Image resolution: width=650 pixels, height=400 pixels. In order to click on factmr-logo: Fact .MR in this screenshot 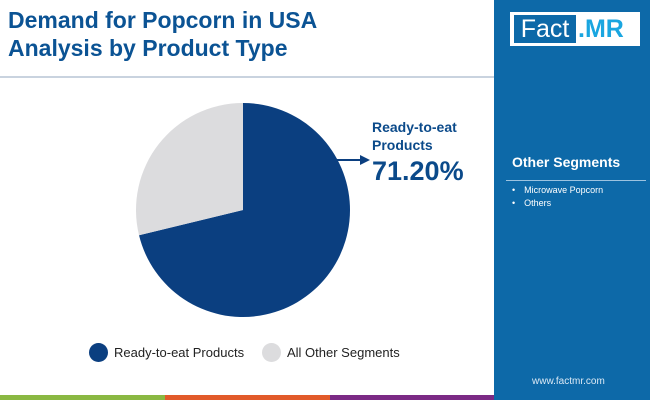, I will do `click(575, 29)`.